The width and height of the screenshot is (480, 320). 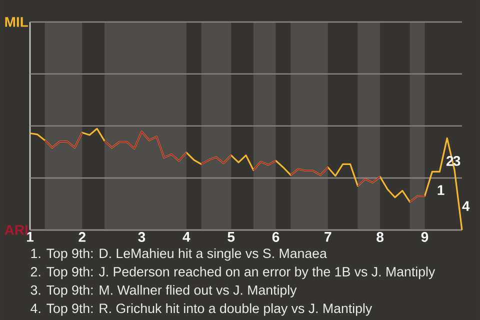 What do you see at coordinates (466, 206) in the screenshot?
I see `text: 4` at bounding box center [466, 206].